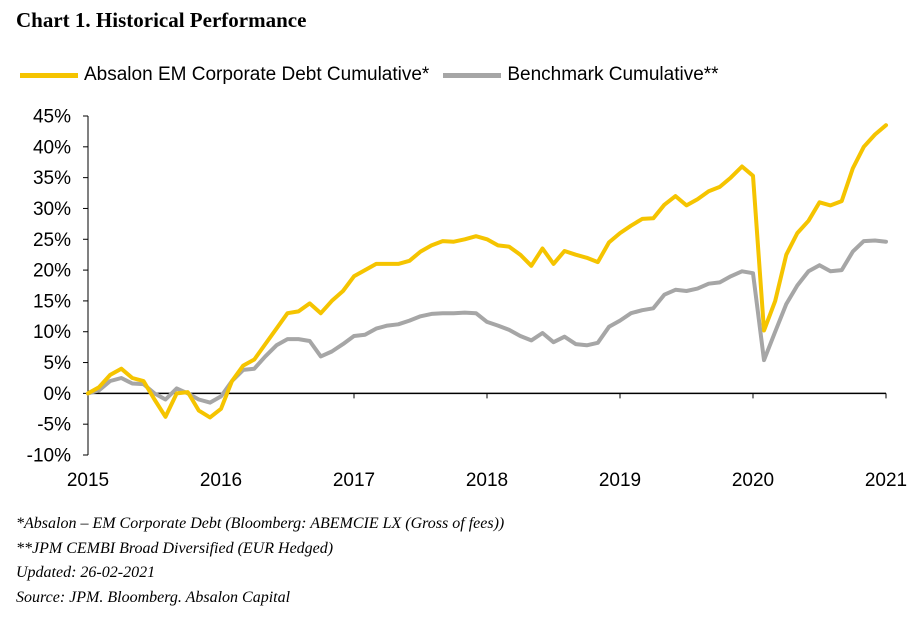  Describe the element at coordinates (613, 74) in the screenshot. I see `legend-label-benchmark: Benchmark Cumulative**` at that location.